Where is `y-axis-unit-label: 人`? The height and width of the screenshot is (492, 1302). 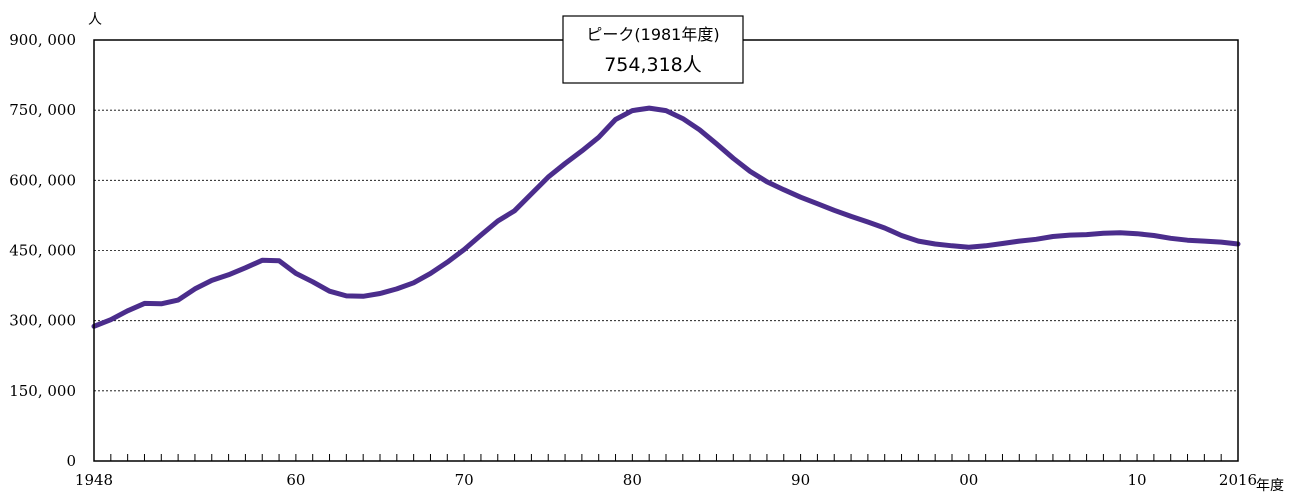
y-axis-unit-label: 人 is located at coordinates (95, 20).